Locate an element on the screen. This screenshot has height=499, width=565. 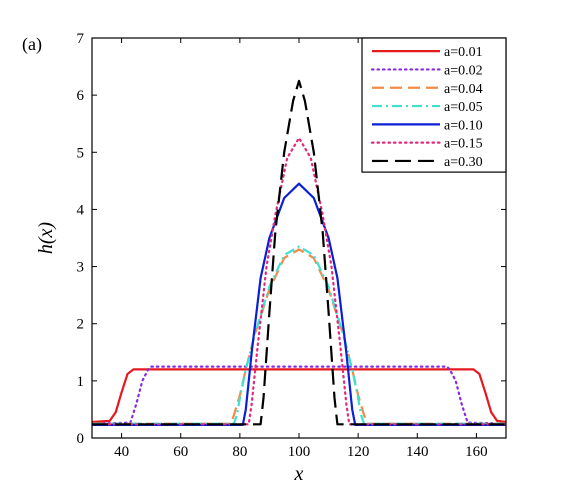
x-tick-label: 80 is located at coordinates (239, 452).